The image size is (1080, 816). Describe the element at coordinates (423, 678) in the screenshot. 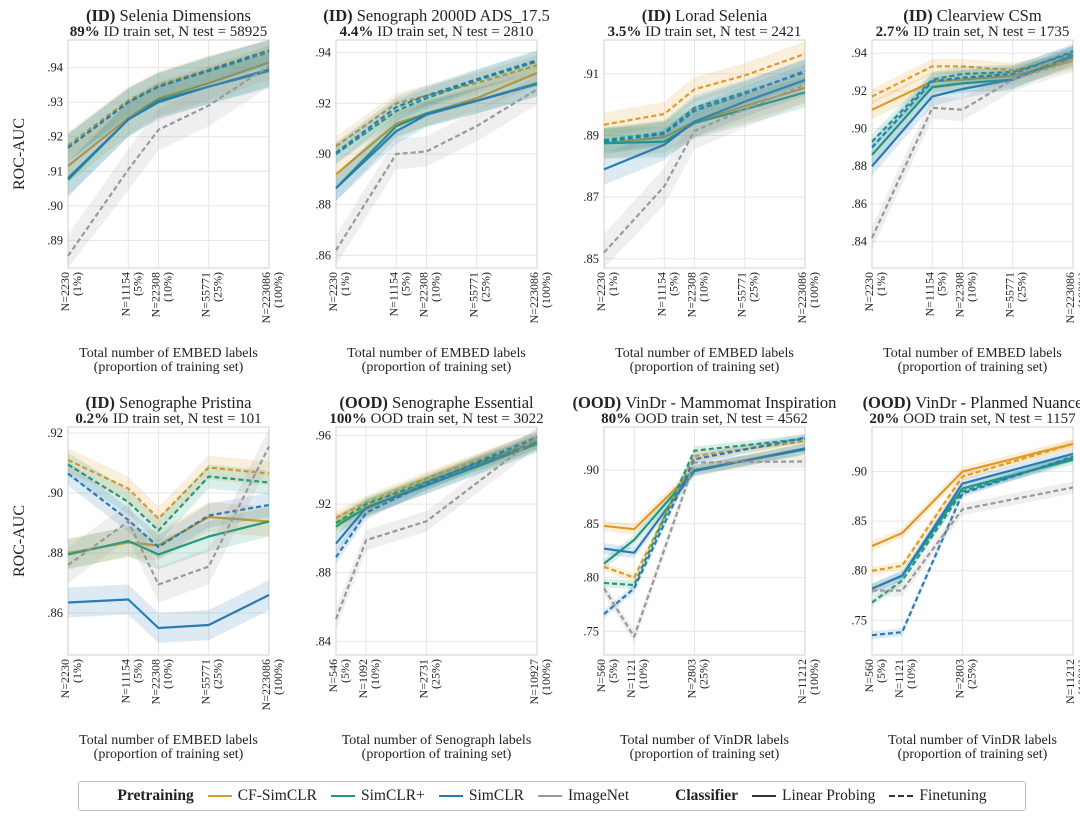

I see `x-tick-label: N=2731` at that location.